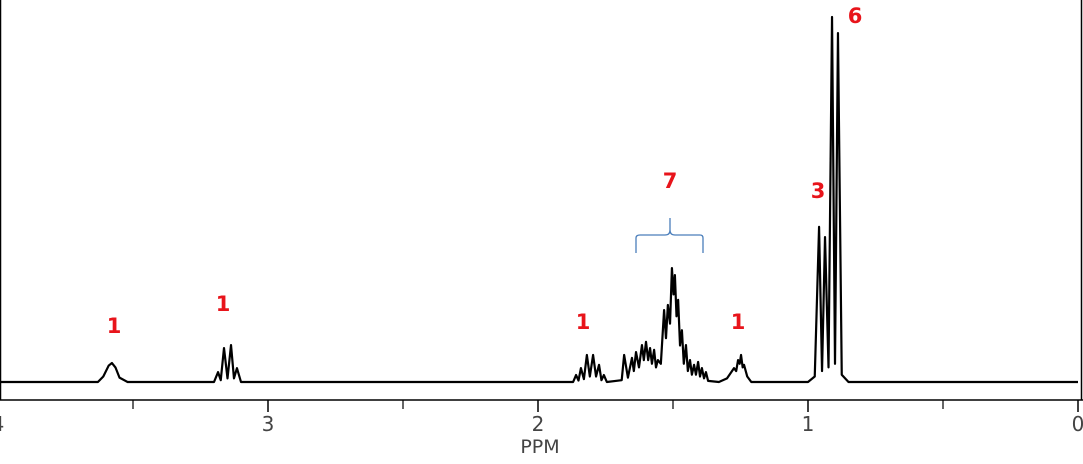 This screenshot has height=464, width=1083. What do you see at coordinates (1077, 424) in the screenshot?
I see `x-tick-label: 0` at bounding box center [1077, 424].